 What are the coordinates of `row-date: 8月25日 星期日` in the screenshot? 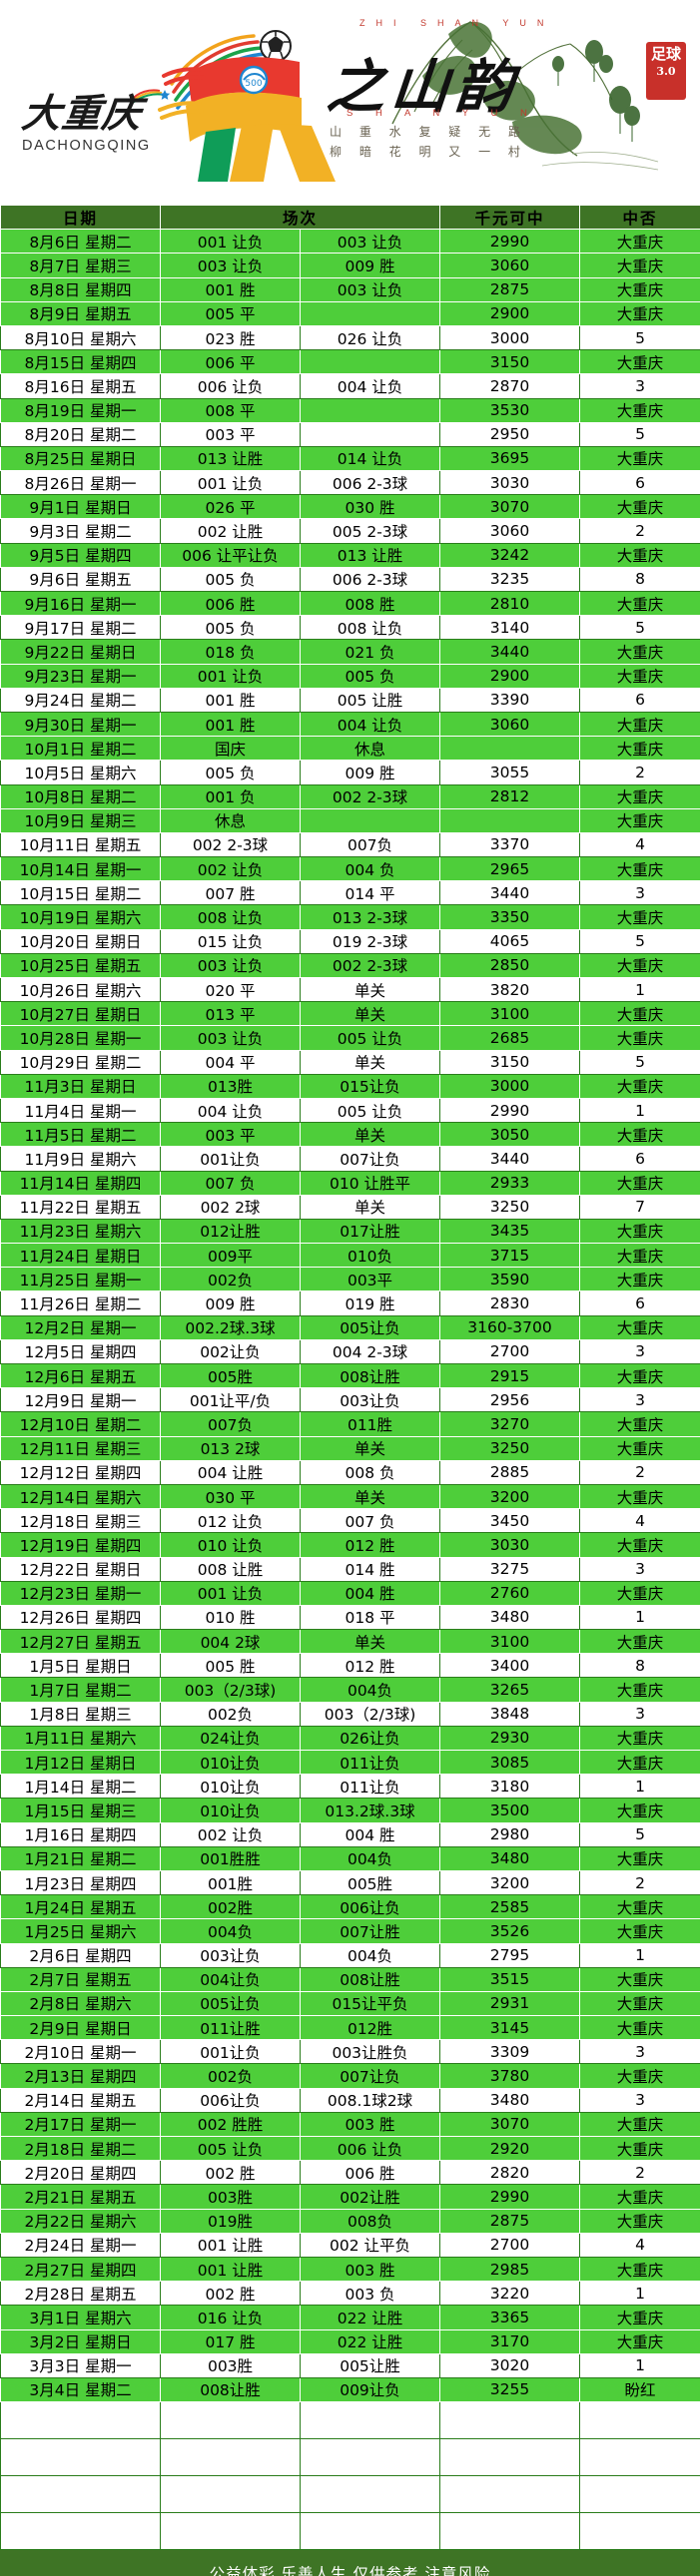 It's located at (80, 459).